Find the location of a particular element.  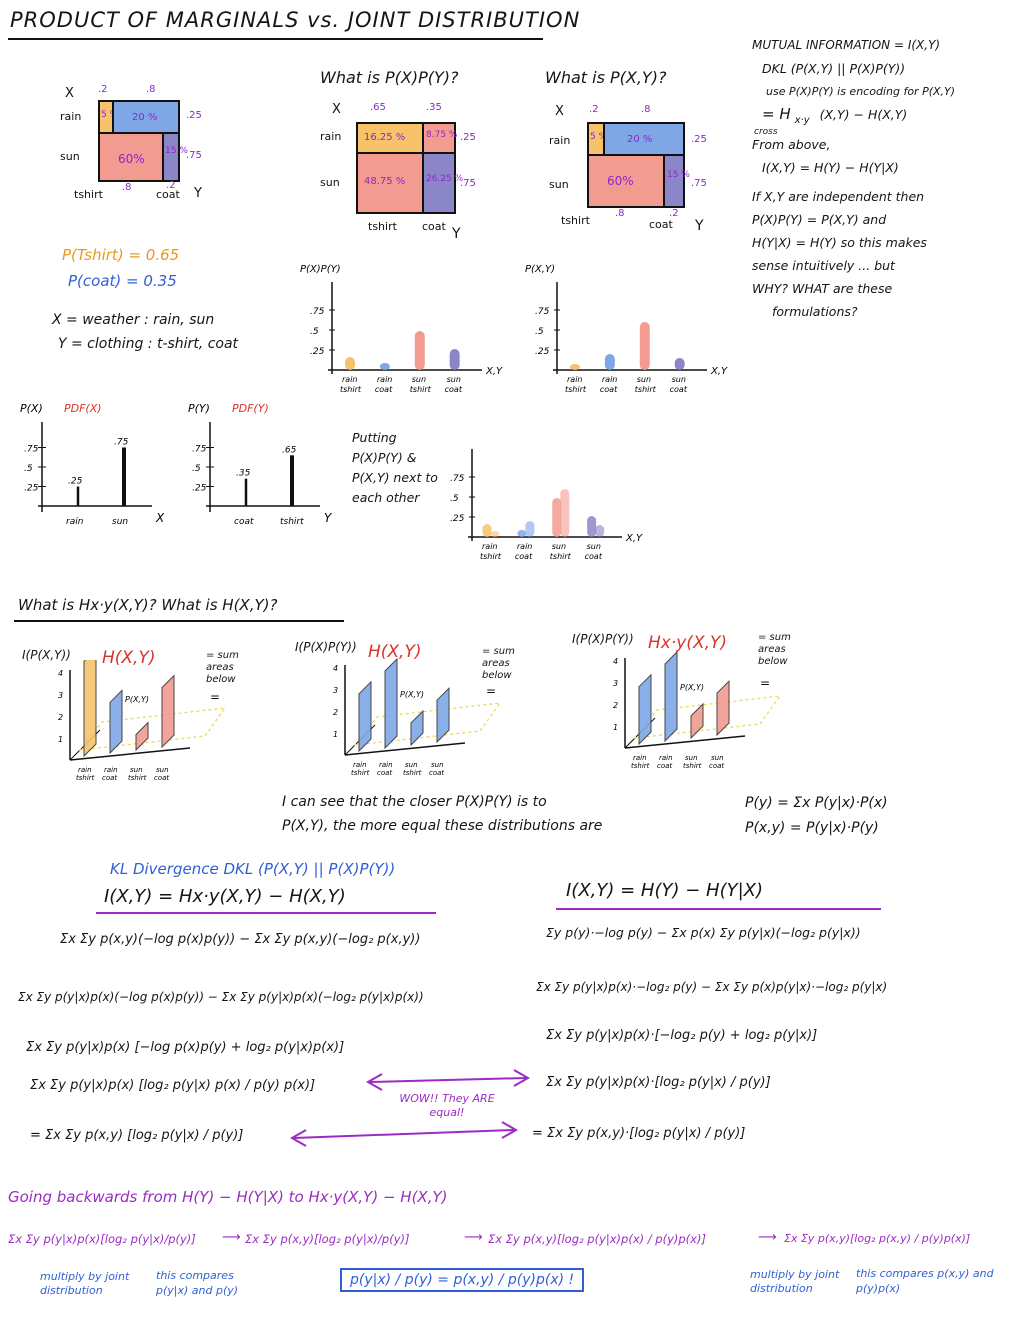

hp1-ytick-label: 2 is located at coordinates (60, 717).